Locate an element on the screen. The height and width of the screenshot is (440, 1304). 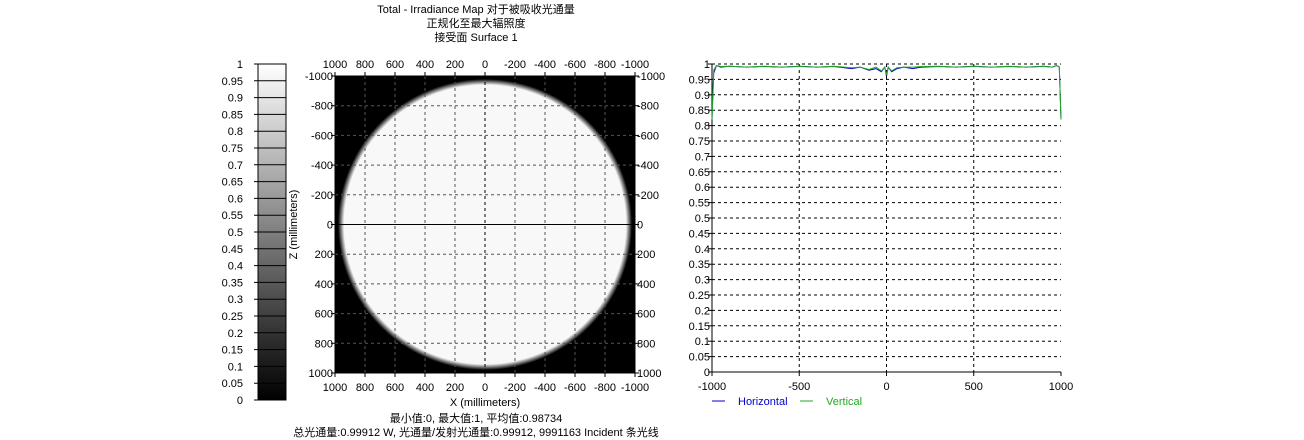
linechart-y-tick-label: 0.75 is located at coordinates (699, 142).